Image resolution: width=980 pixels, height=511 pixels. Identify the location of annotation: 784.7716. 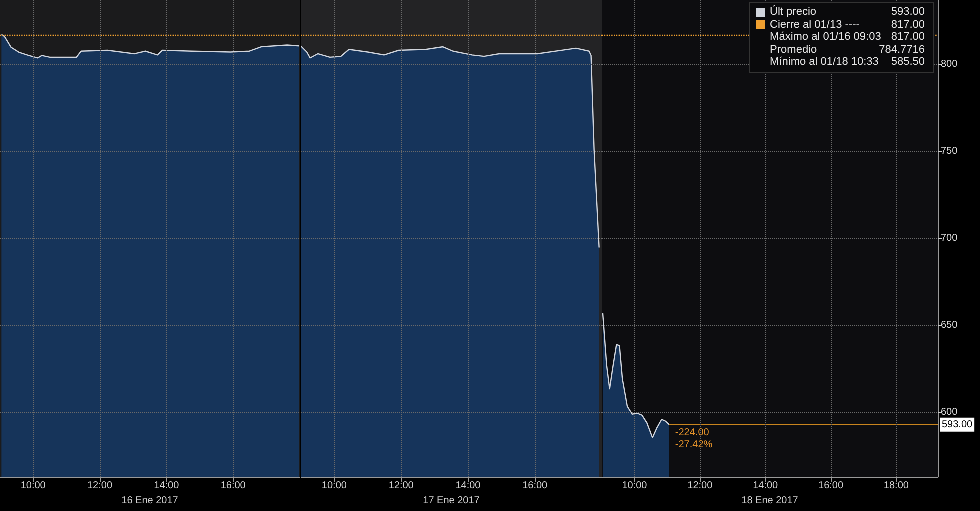
(901, 50).